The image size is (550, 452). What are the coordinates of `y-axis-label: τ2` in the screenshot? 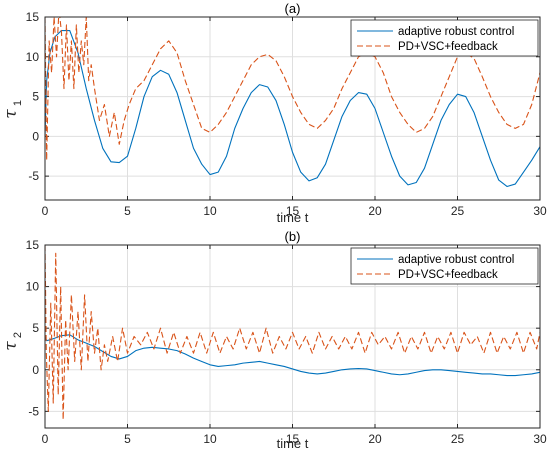 It's located at (12, 341).